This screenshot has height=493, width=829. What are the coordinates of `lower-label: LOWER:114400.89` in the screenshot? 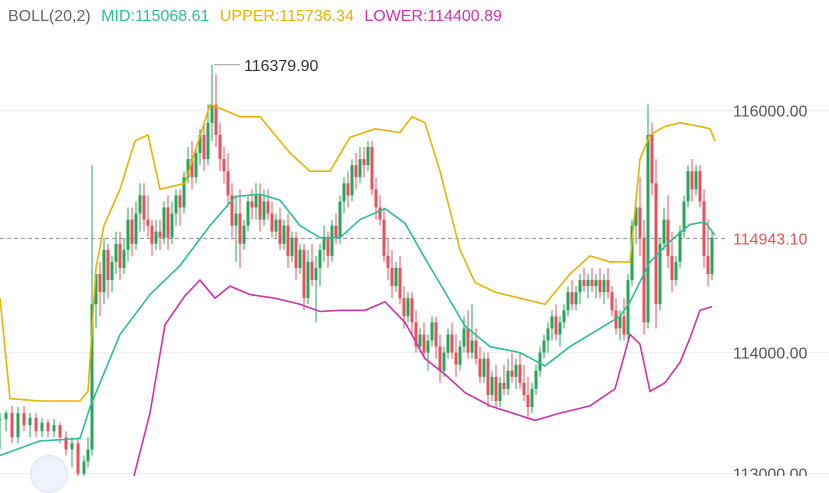 It's located at (433, 16).